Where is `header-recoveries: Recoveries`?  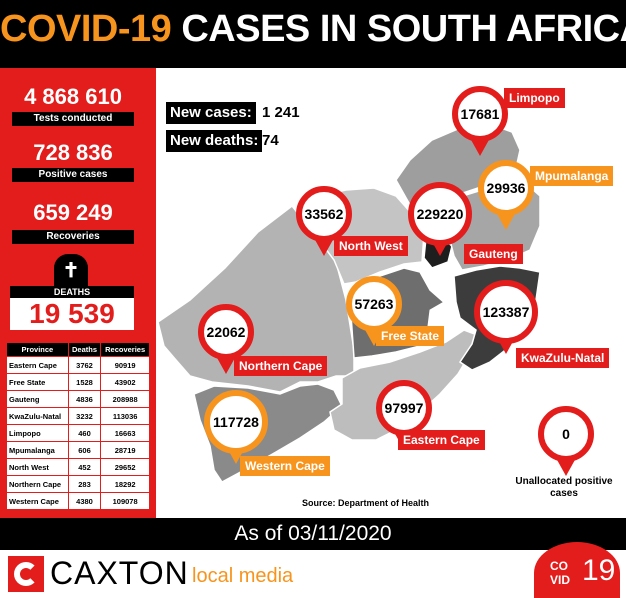
header-recoveries: Recoveries is located at coordinates (125, 349).